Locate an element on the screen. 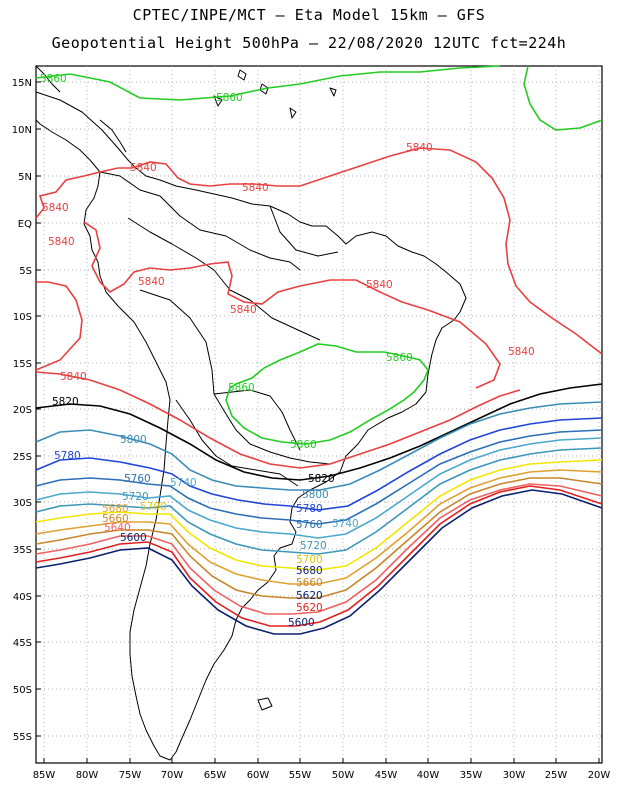 The image size is (618, 800). lon-label: 55W is located at coordinates (300, 775).